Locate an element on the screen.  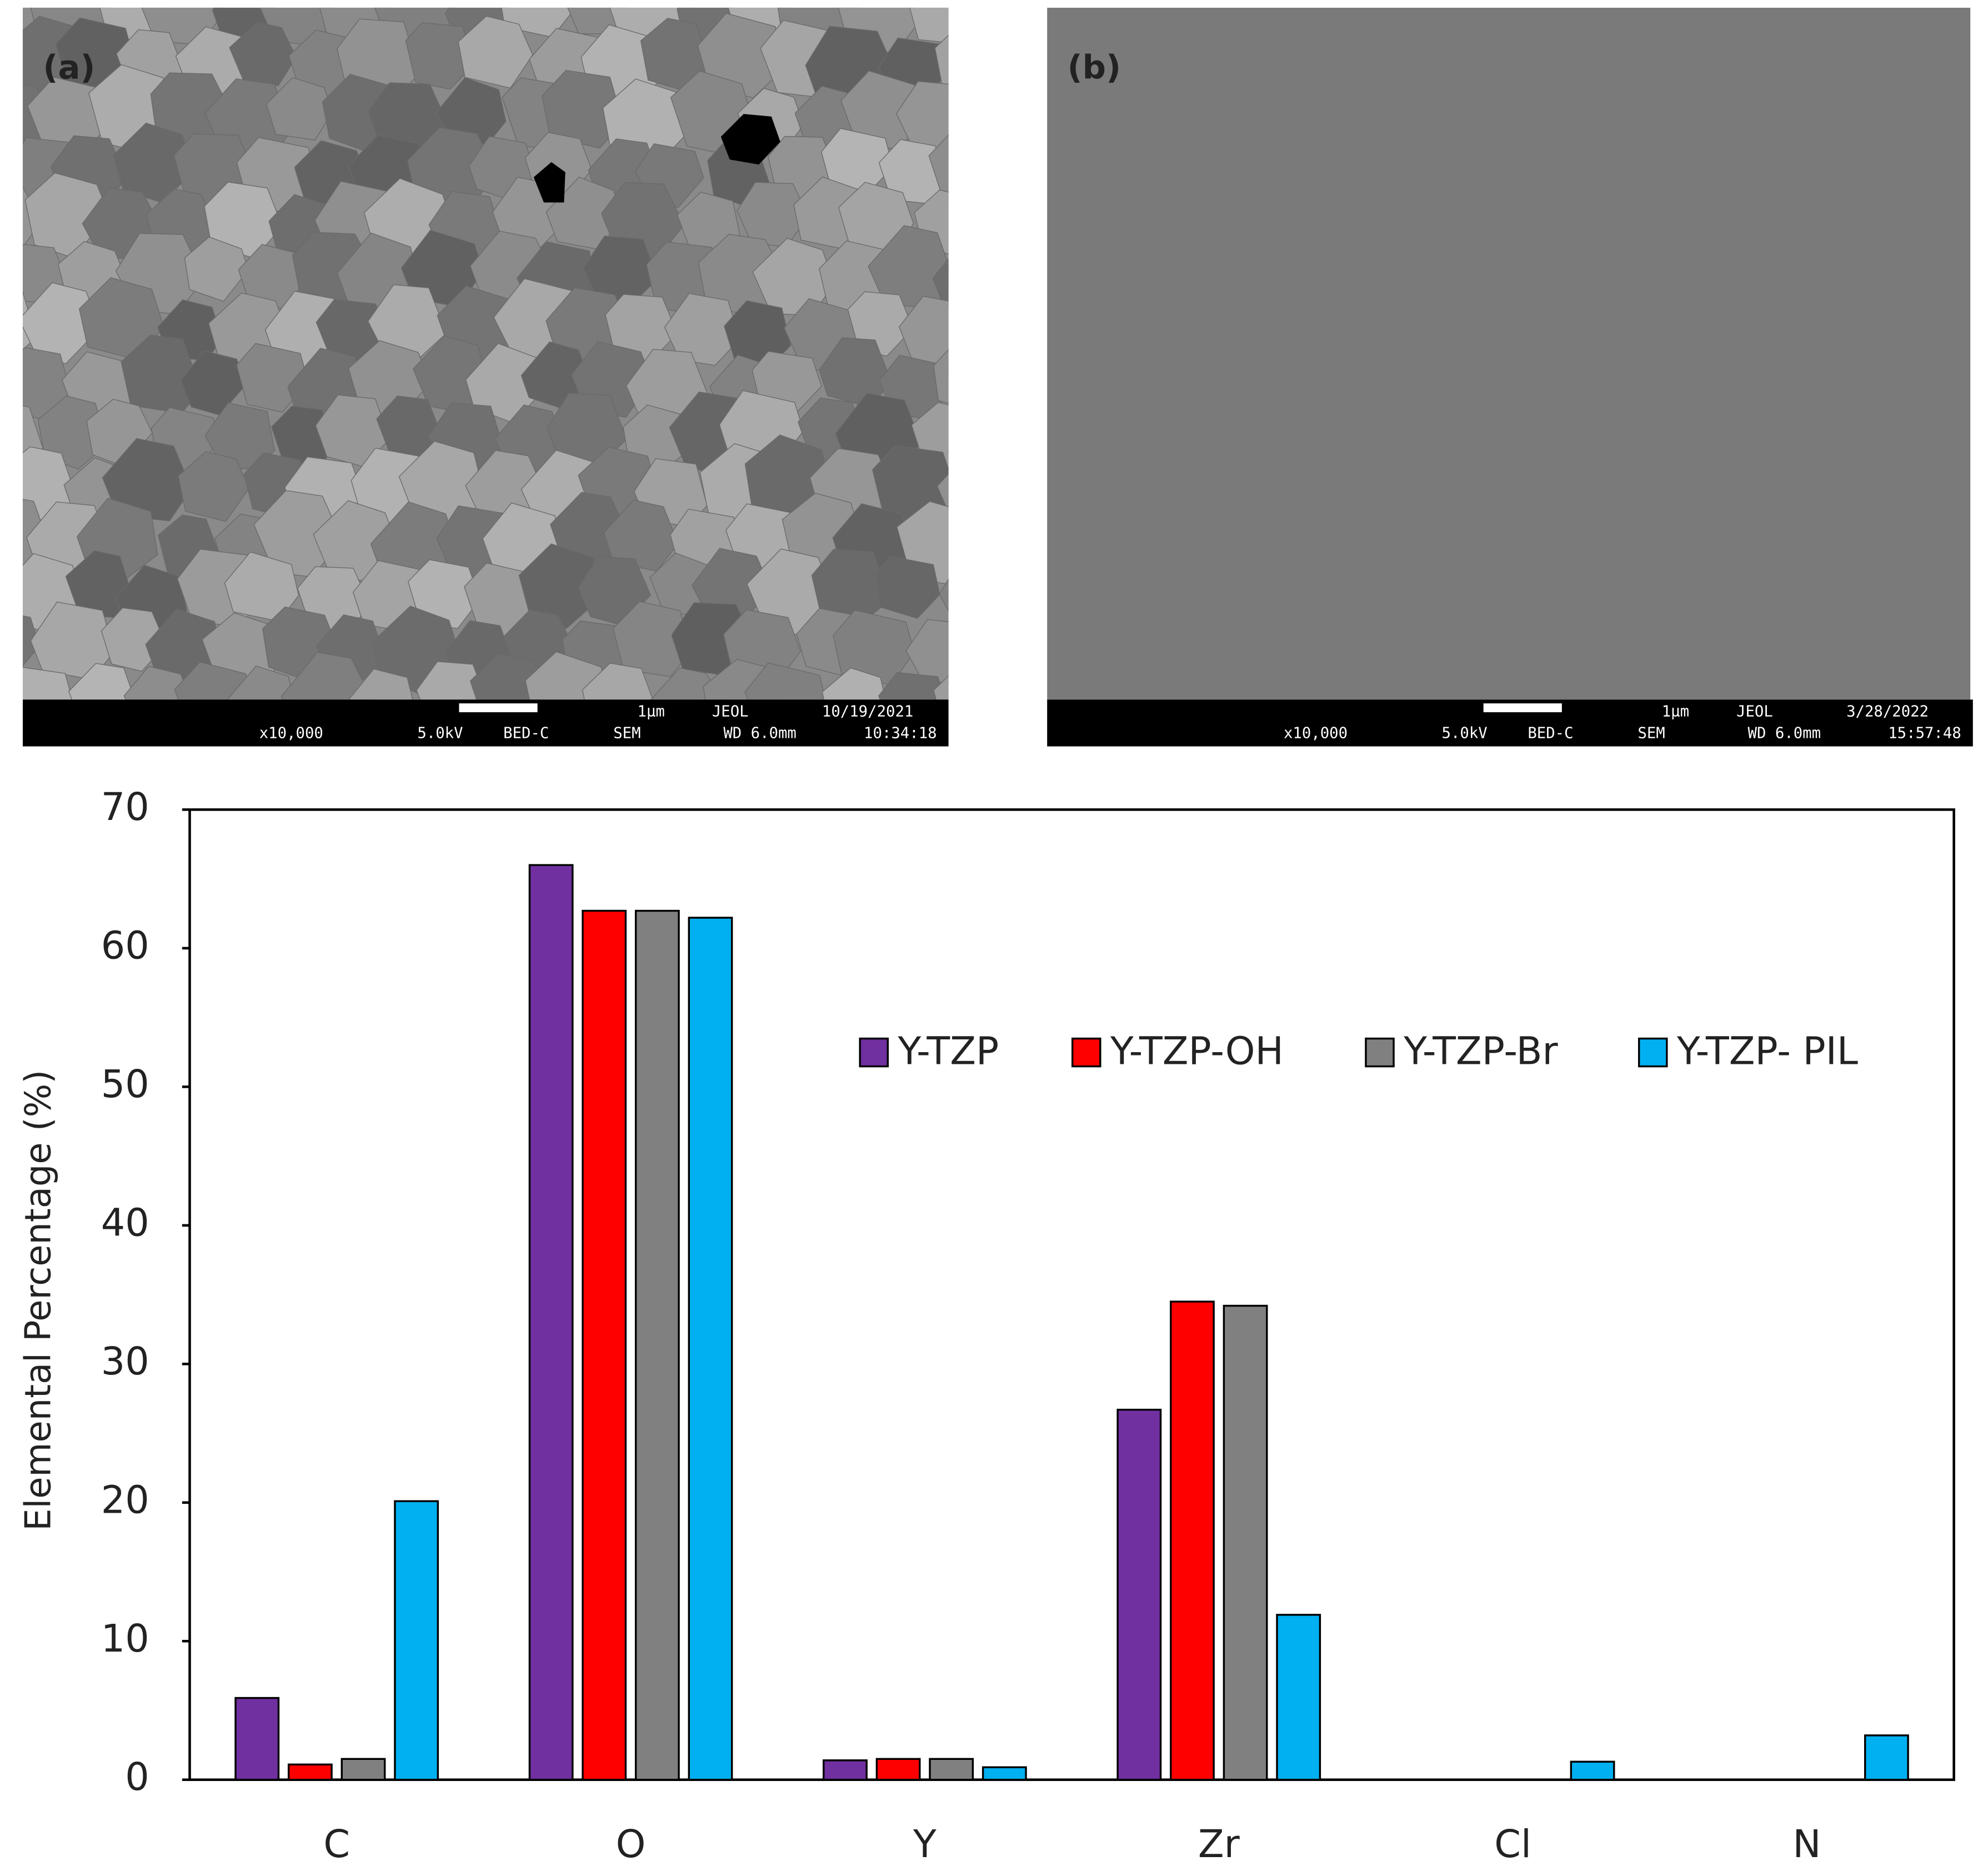
legend-label: Y-TZP-Br is located at coordinates (1480, 1051).